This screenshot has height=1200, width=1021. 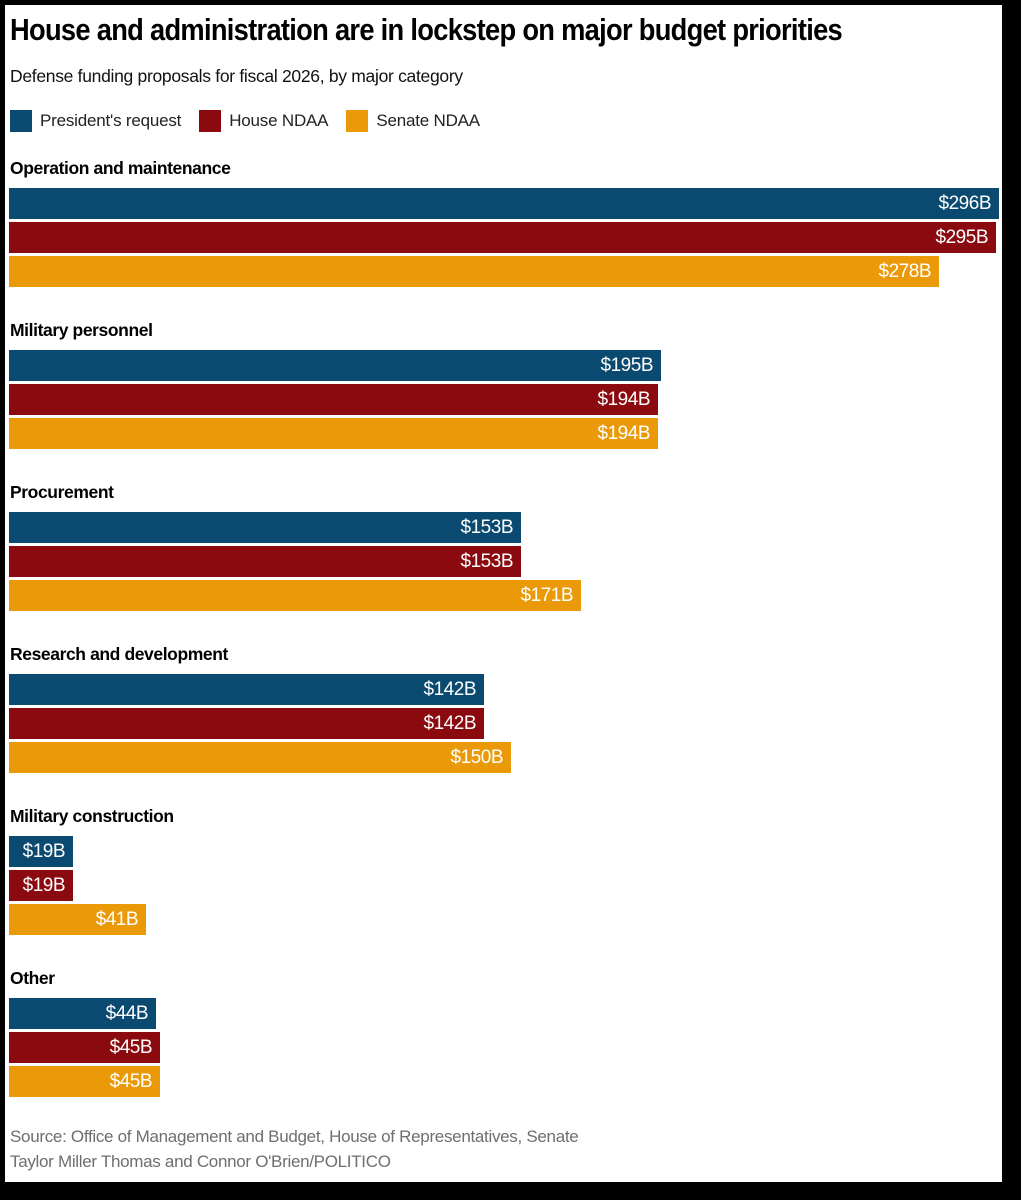 I want to click on bar-row: $44B, so click(x=505, y=1013).